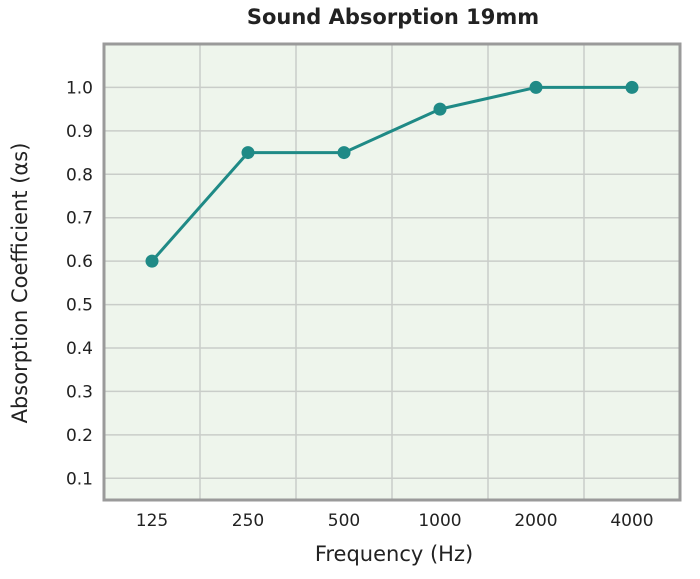  I want to click on chart-title: Sound Absorption 19mm, so click(393, 17).